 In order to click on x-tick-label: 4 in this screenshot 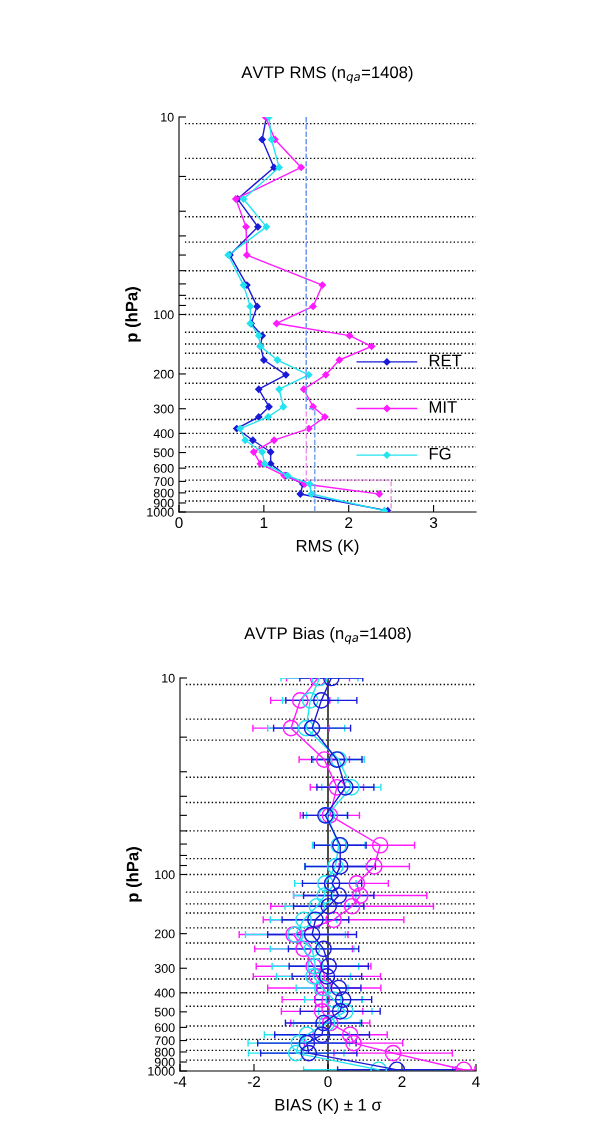, I will do `click(476, 1081)`.